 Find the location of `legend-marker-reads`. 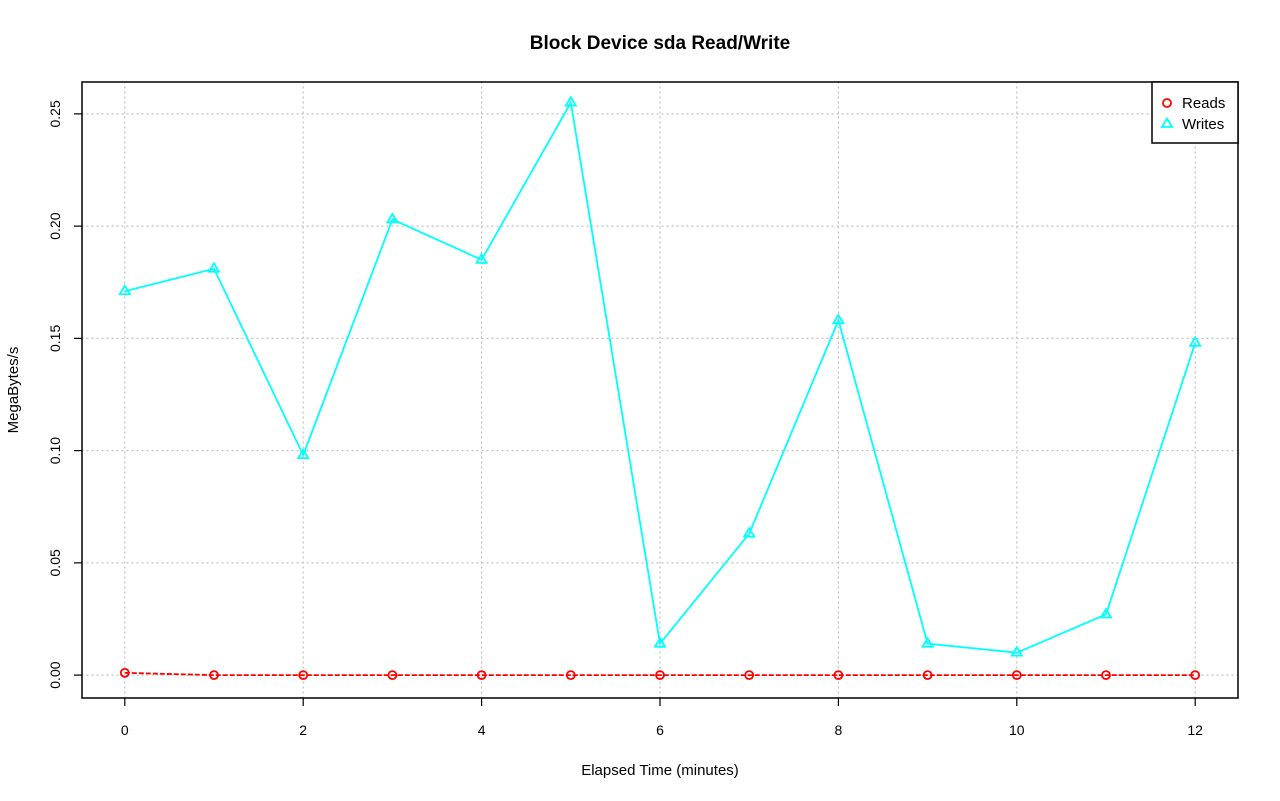

legend-marker-reads is located at coordinates (1167, 103).